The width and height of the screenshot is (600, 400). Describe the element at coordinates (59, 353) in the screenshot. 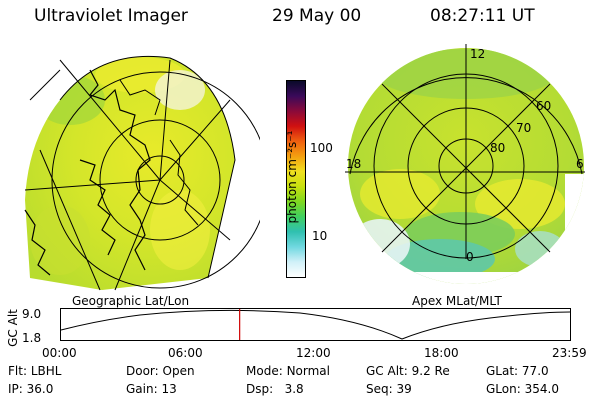

I see `xtick-0000: 00:00` at that location.